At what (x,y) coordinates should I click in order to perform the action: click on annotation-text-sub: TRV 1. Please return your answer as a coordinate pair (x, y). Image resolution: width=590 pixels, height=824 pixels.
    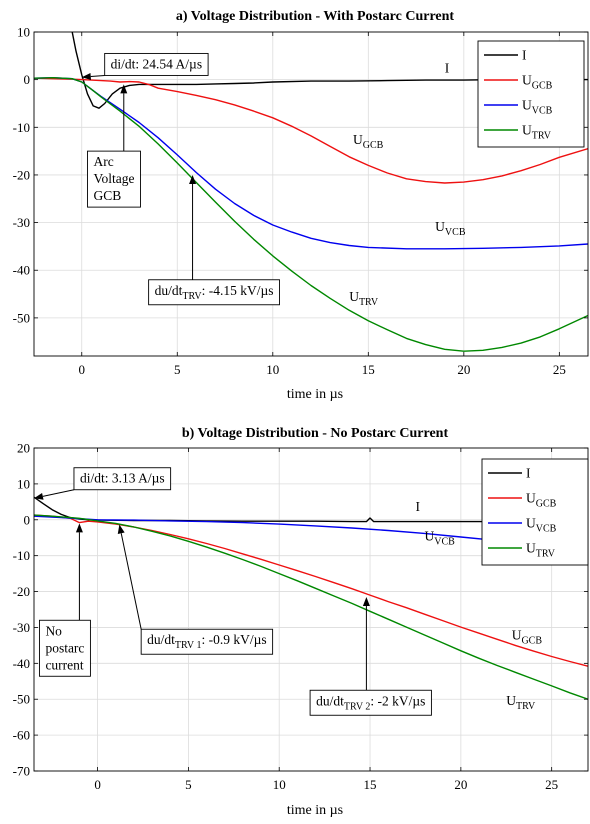
    Looking at the image, I should click on (188, 645).